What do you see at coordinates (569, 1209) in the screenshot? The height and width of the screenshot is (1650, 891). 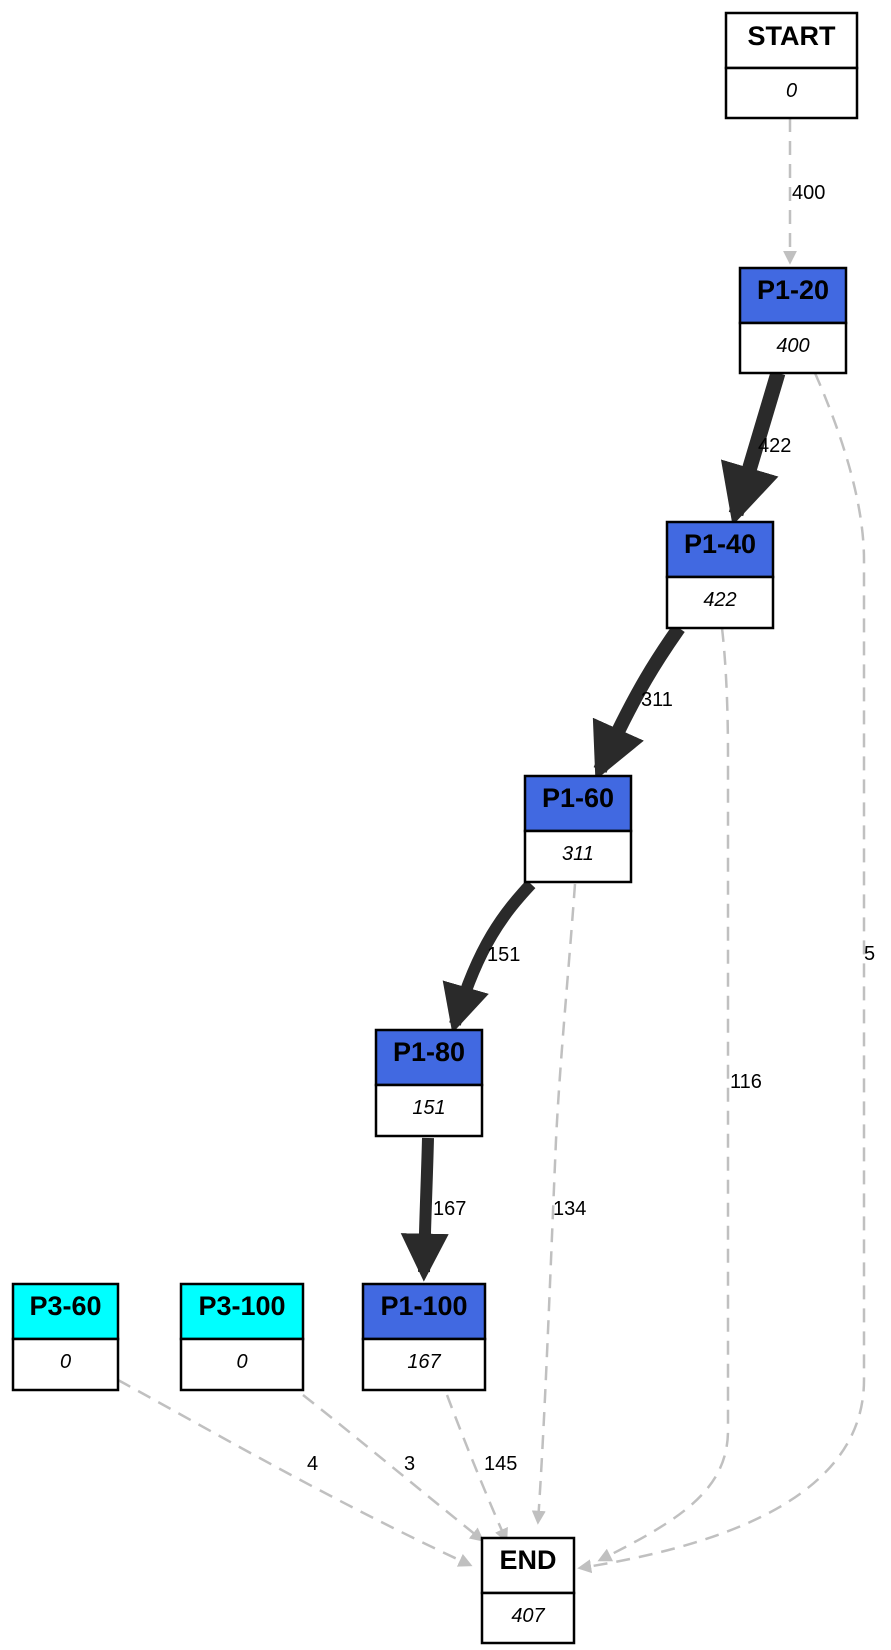 I see `edge-label-p1-60-to-end: 134` at bounding box center [569, 1209].